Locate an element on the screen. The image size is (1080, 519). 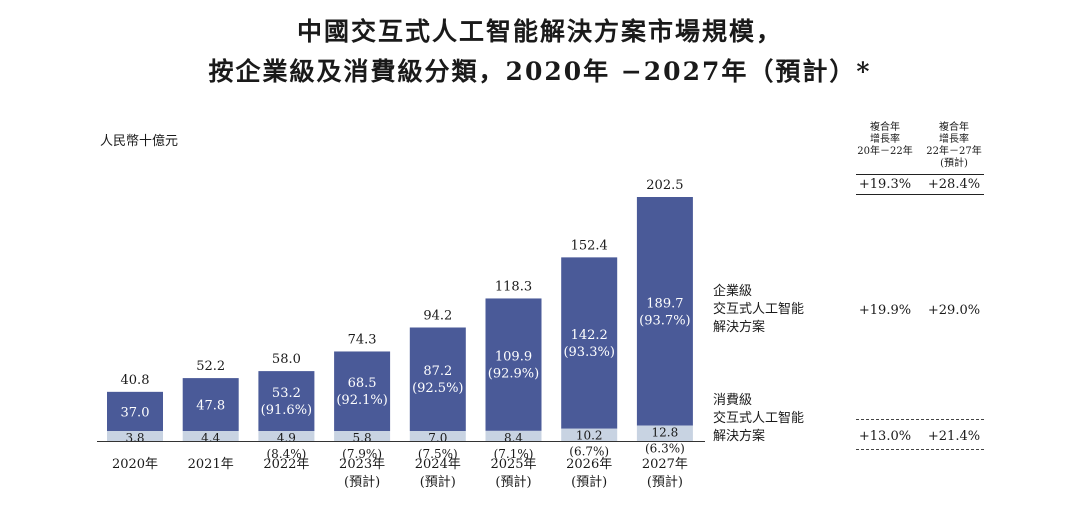
total-label-6: 152.4 is located at coordinates (589, 245).